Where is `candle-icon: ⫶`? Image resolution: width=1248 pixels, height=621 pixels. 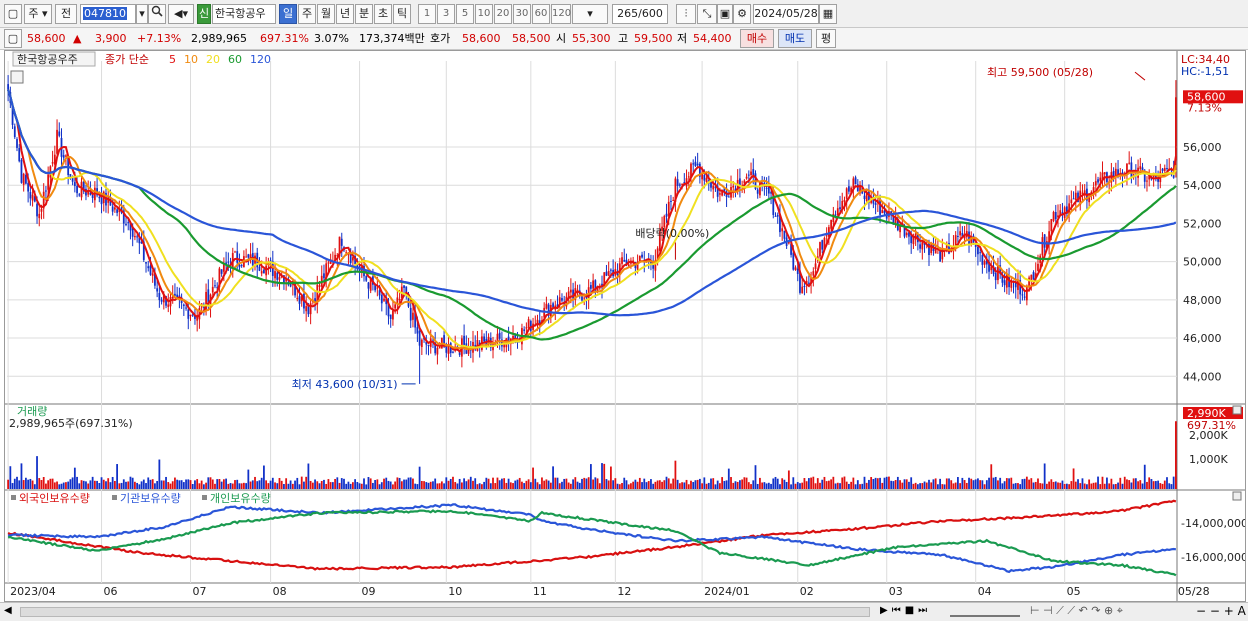 candle-icon: ⫶ is located at coordinates (686, 14).